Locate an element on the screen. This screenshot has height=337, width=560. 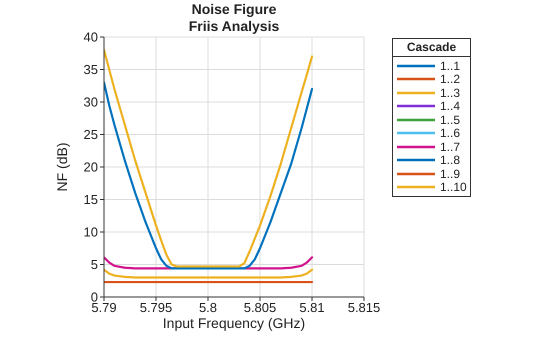
legend-label: 1..3 is located at coordinates (450, 93).